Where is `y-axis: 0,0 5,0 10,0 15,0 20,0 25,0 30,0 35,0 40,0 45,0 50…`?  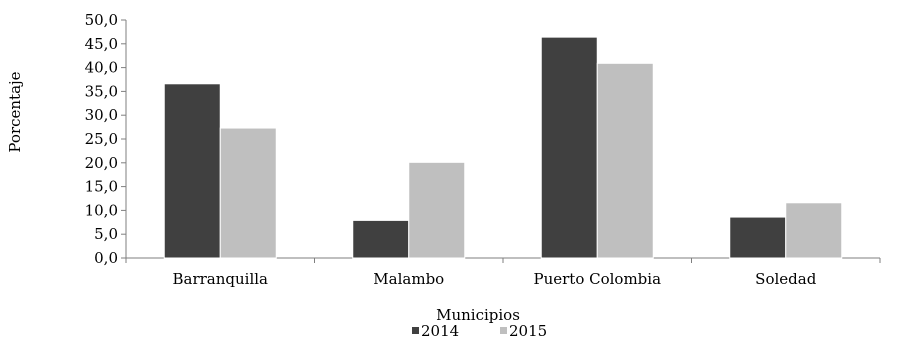
y-axis: 0,0 5,0 10,0 15,0 20,0 25,0 30,0 35,0 40,0 45,0 50… is located at coordinates (106, 139).